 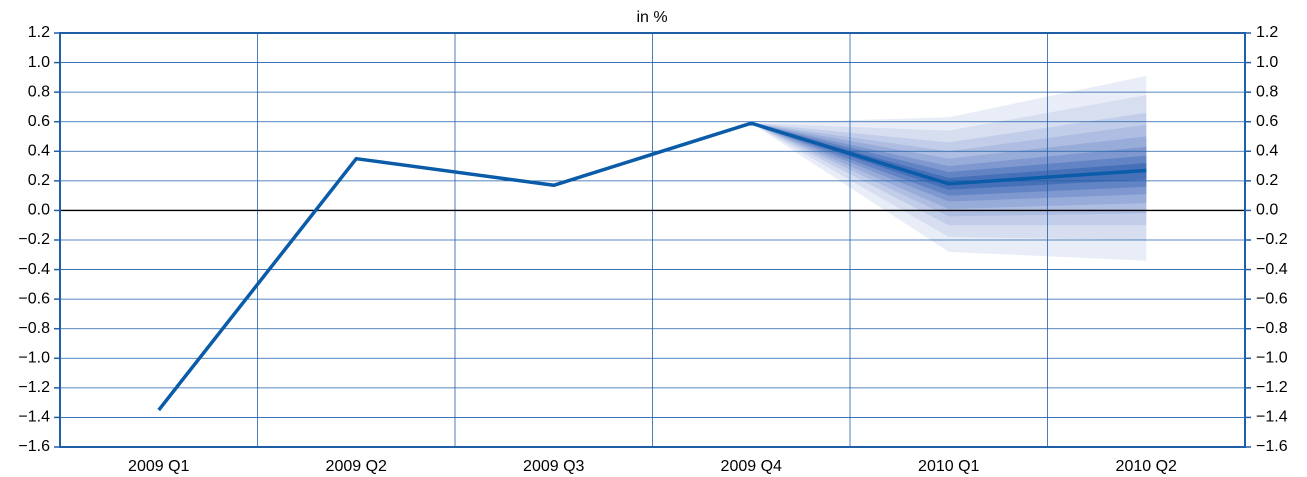 What do you see at coordinates (751, 466) in the screenshot?
I see `x-tick-label: 2009 Q4` at bounding box center [751, 466].